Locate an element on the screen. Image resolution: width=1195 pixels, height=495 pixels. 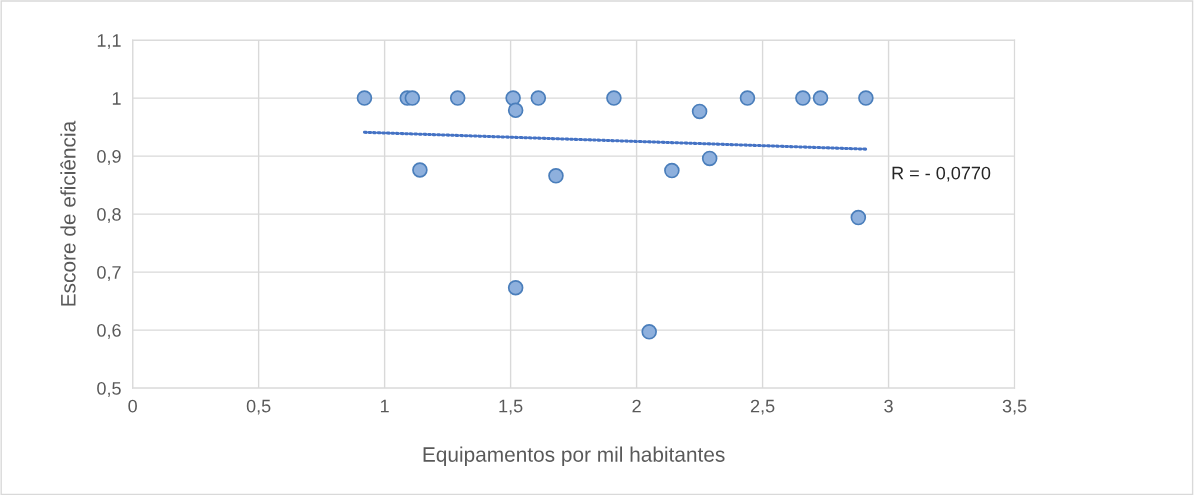
y-tick-label: 0,7 is located at coordinates (109, 273).